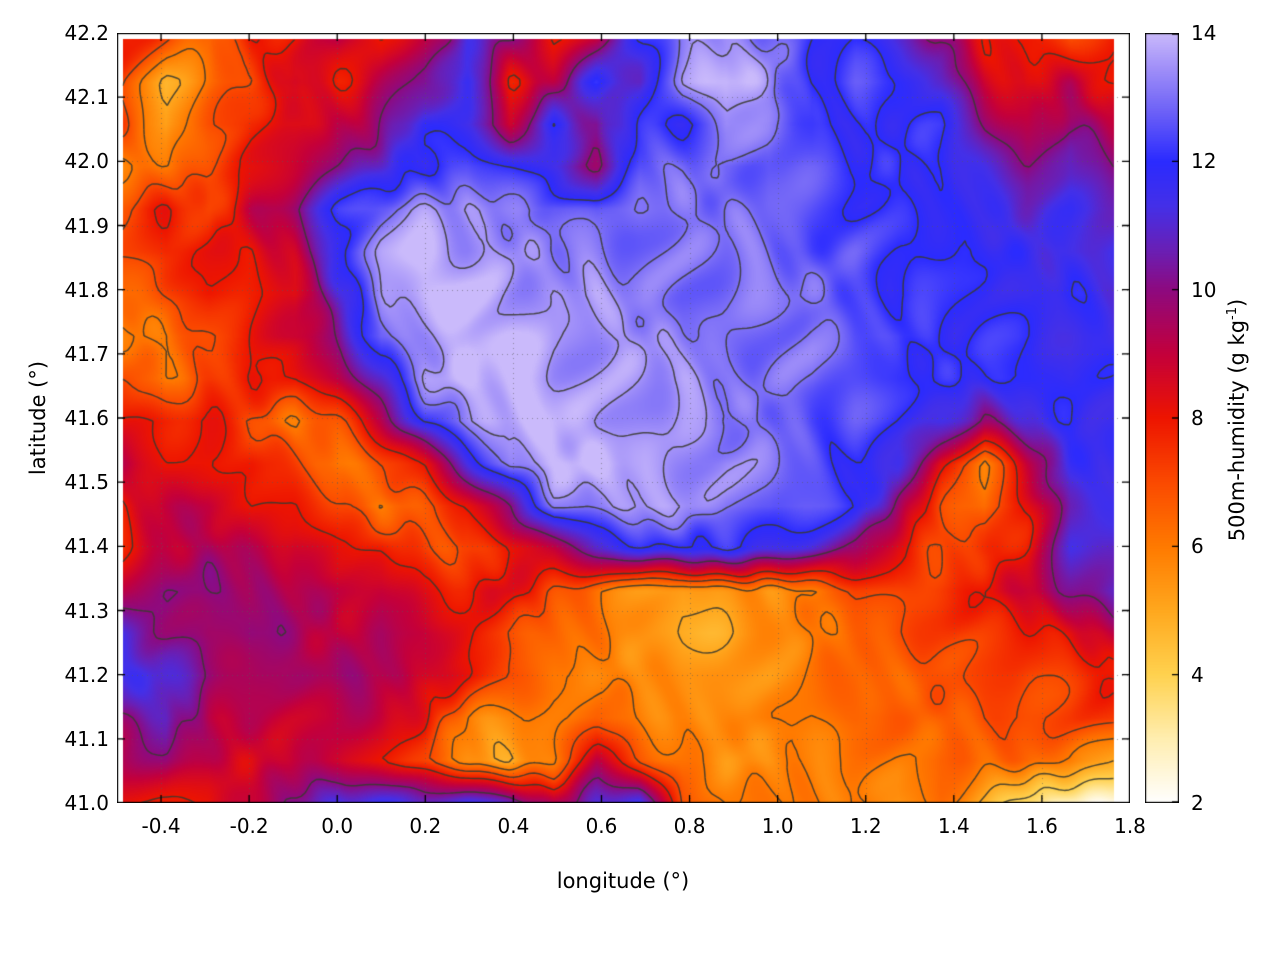  I want to click on colorbar-tick-label: 14, so click(1204, 33).